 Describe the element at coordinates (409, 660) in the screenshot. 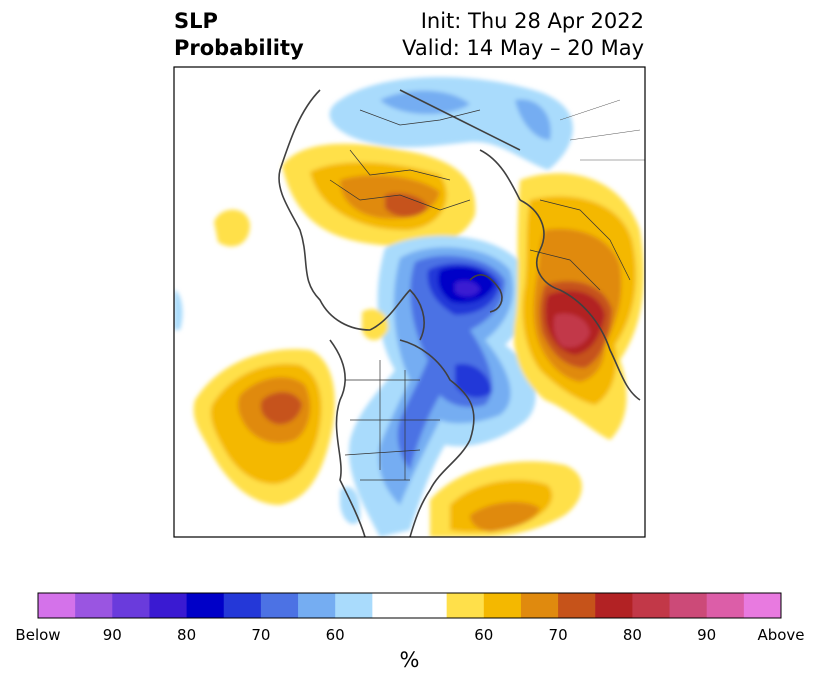

I see `colorbar-unit: %` at that location.